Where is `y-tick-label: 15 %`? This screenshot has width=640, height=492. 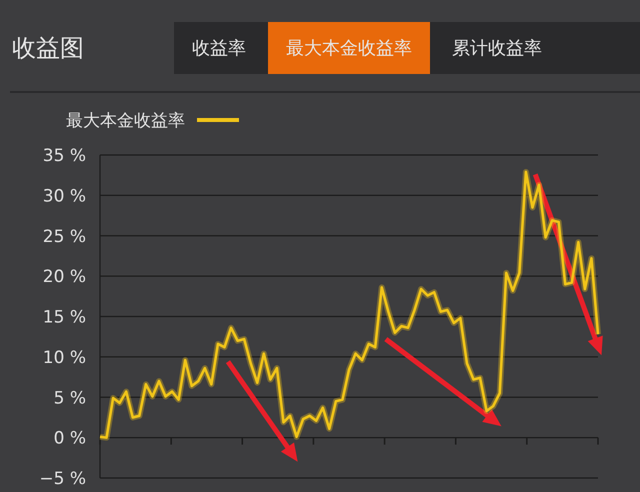 y-tick-label: 15 % is located at coordinates (64, 318).